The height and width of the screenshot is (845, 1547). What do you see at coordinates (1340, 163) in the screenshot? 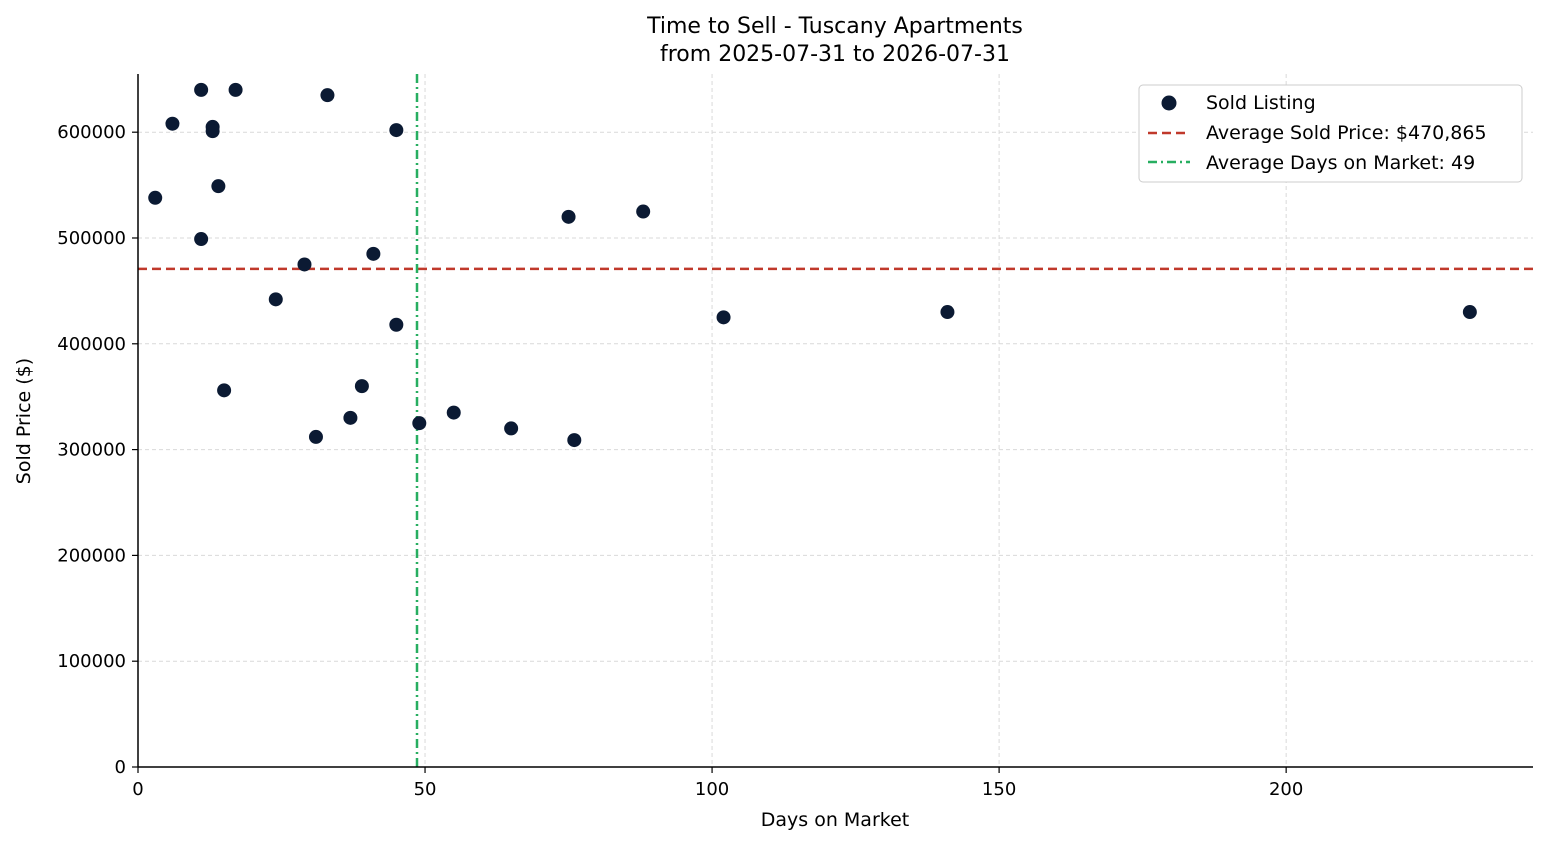
I see `legend-label-avg-days: Average Days on Market: 49` at bounding box center [1340, 163].